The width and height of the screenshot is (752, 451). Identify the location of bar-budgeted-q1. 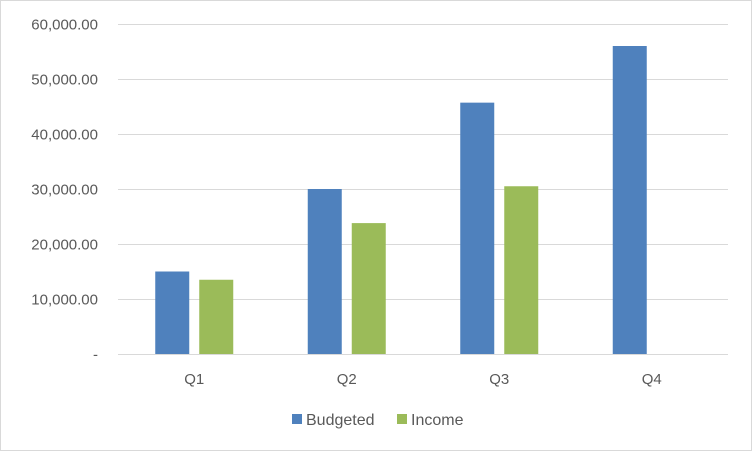
(172, 312).